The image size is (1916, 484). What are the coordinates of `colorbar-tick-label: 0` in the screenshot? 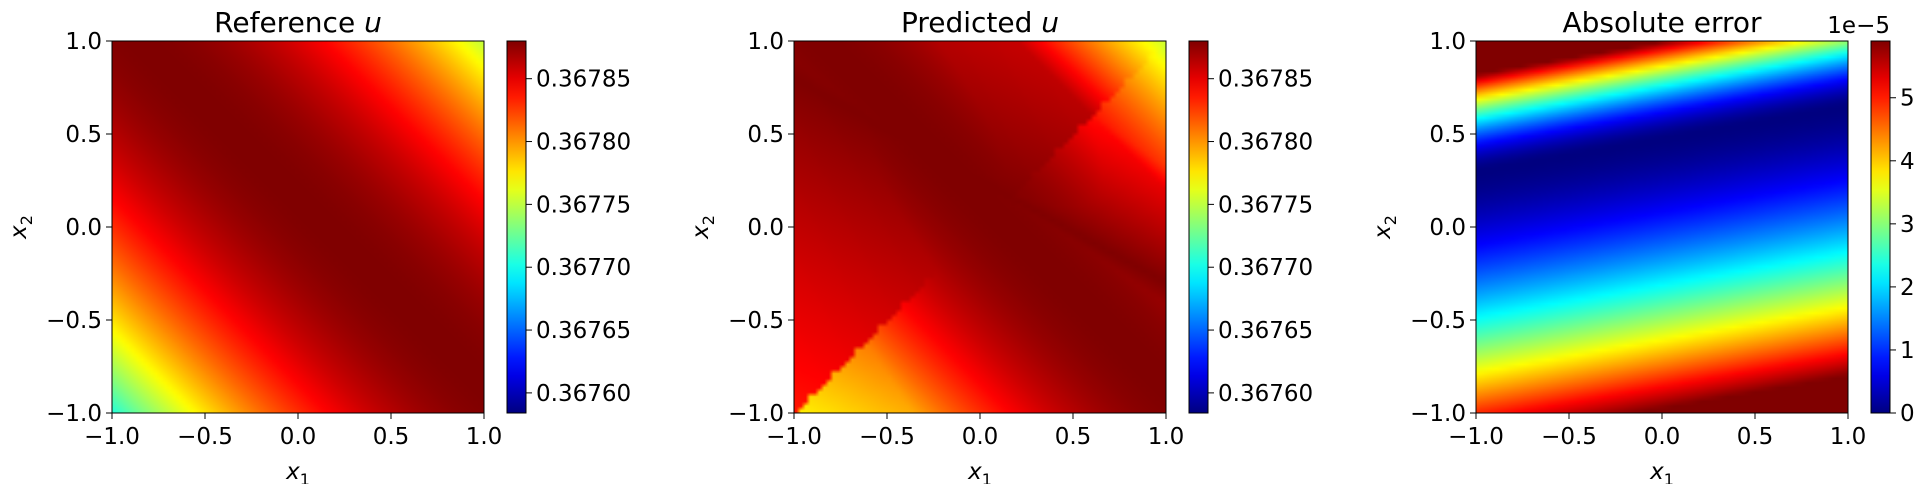 It's located at (1907, 414).